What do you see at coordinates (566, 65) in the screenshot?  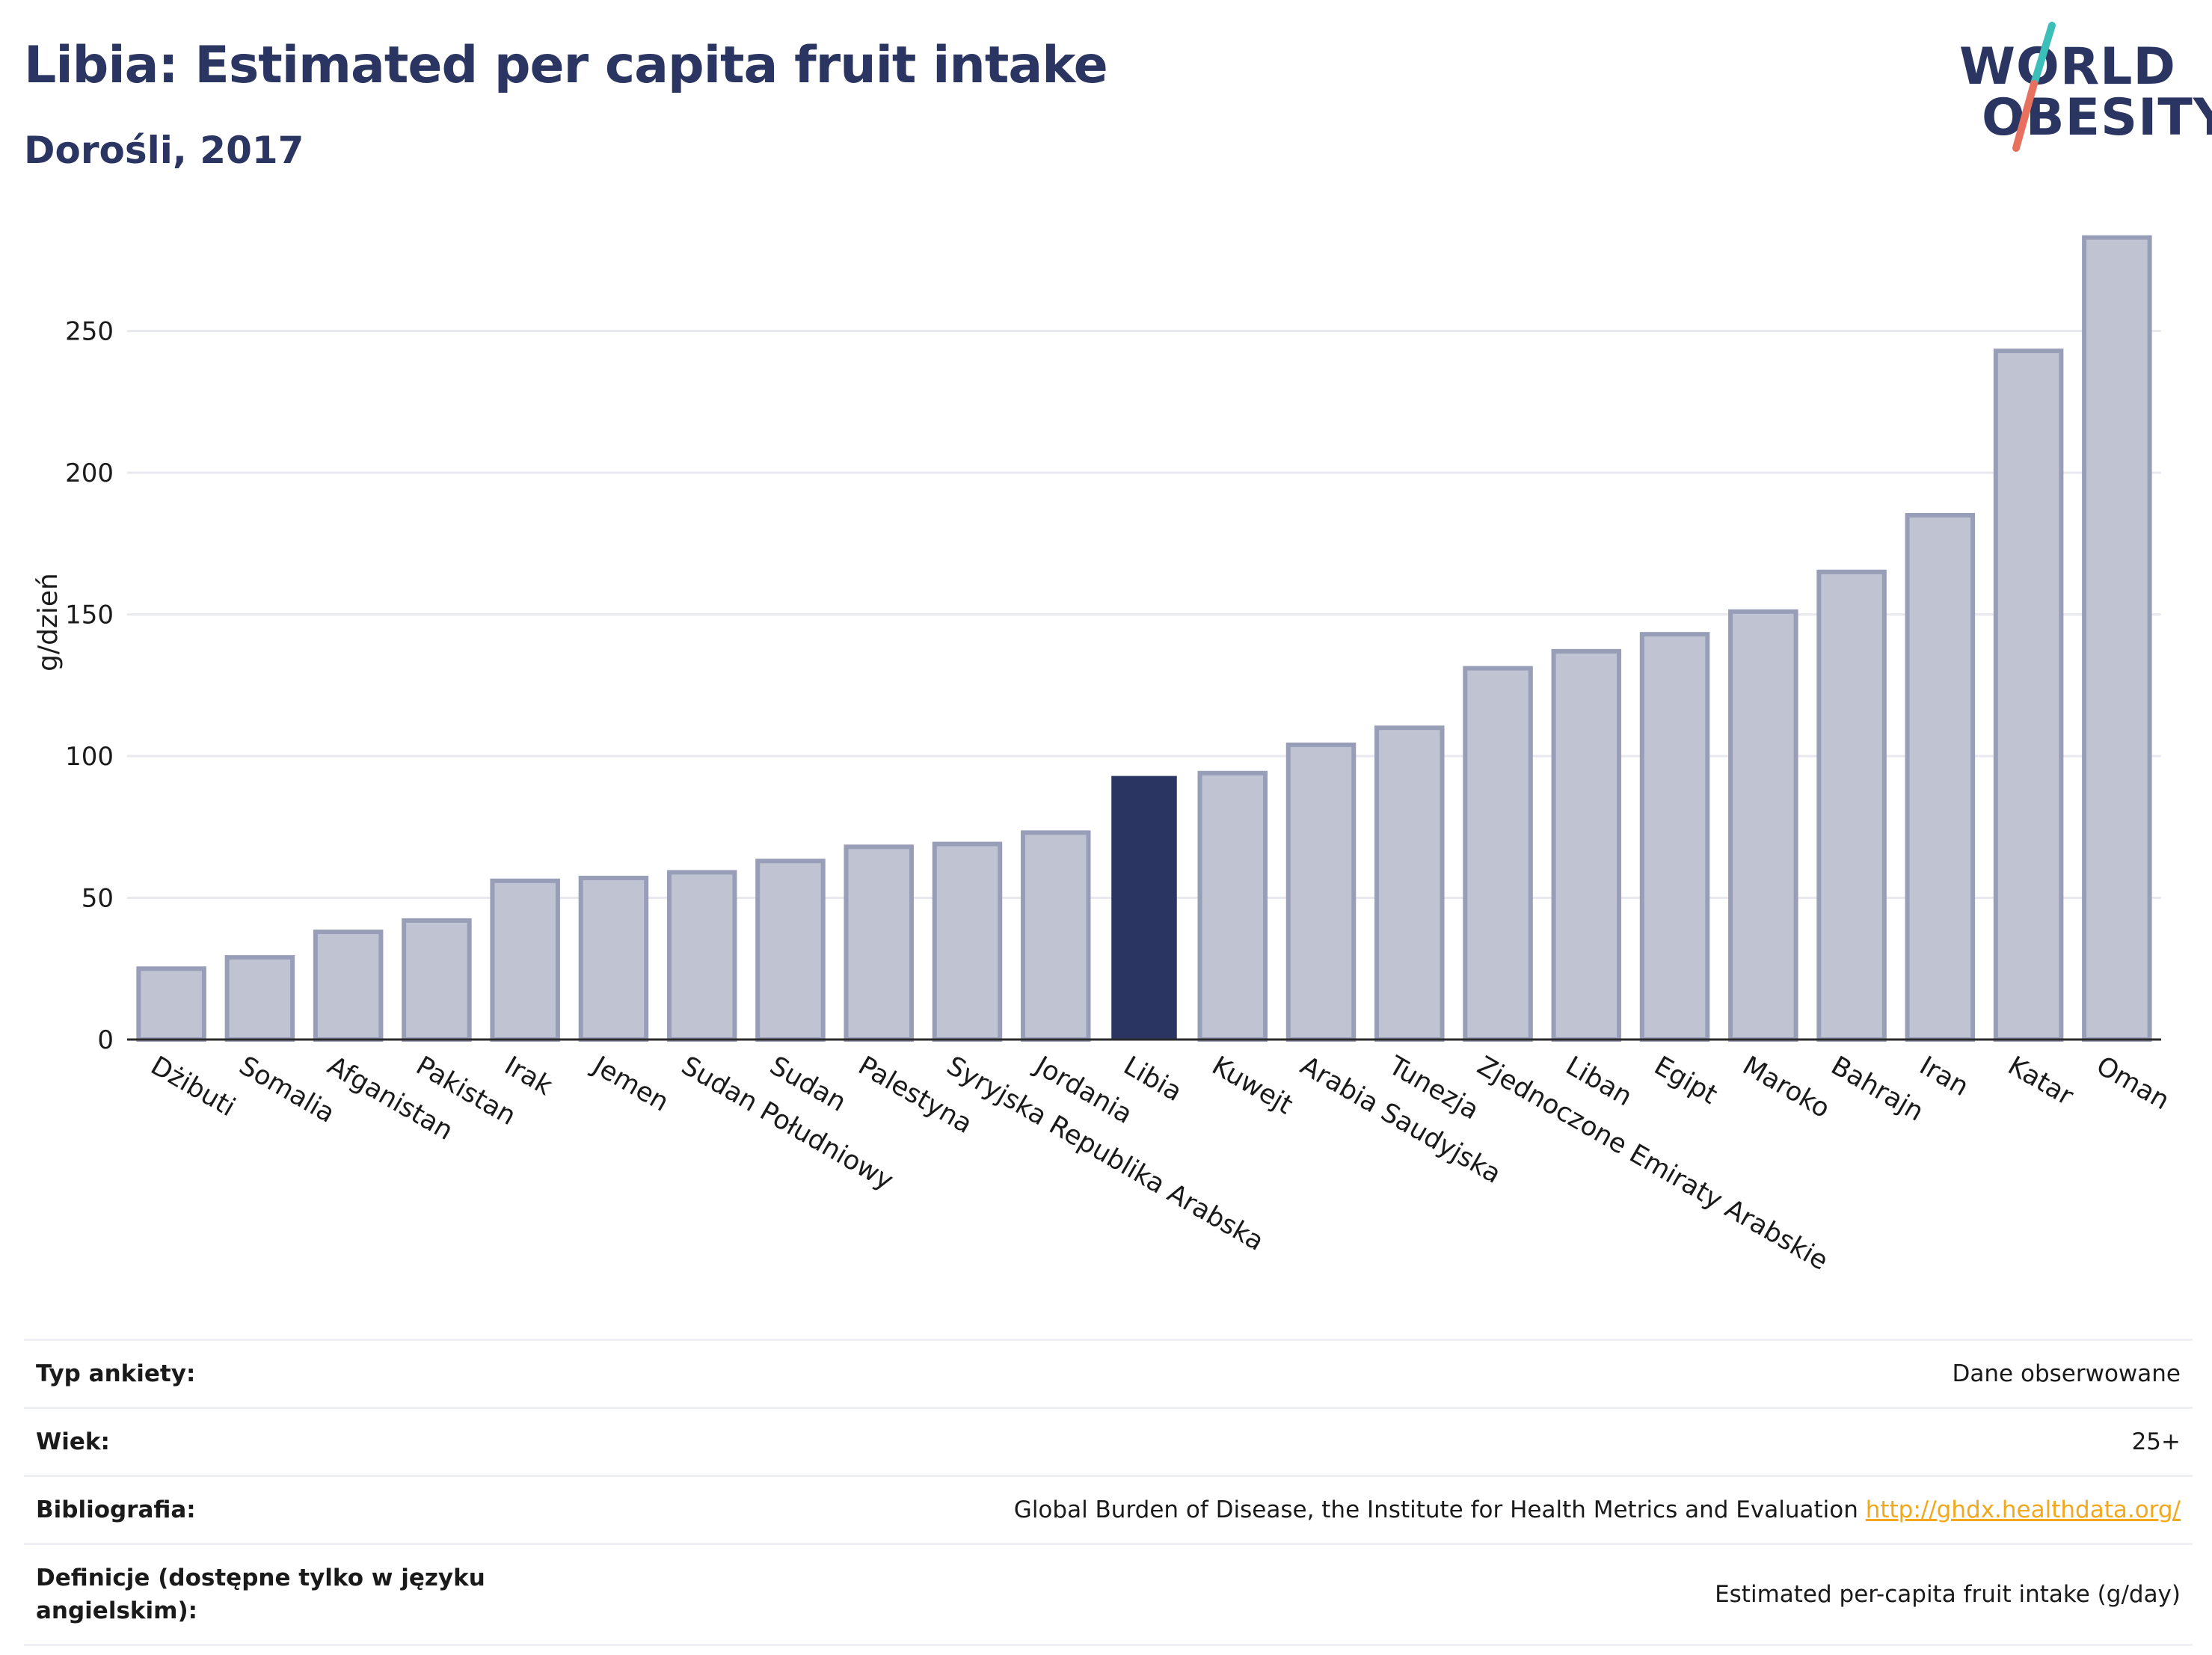 I see `chart-title: Libia: Estimated per capita fruit intake` at bounding box center [566, 65].